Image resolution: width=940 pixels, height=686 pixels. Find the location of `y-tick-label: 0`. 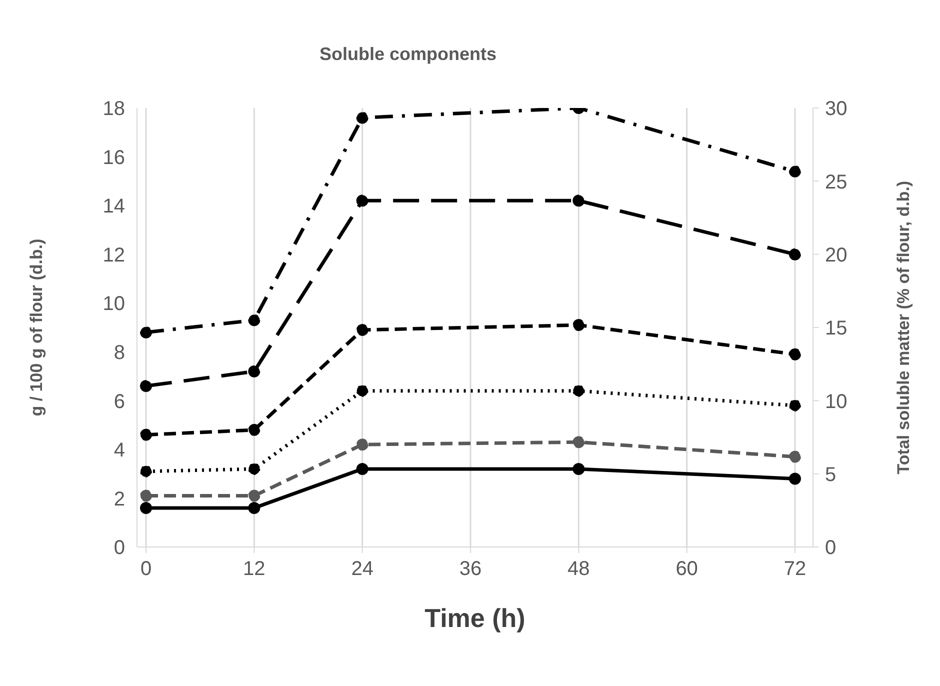

y-tick-label: 0 is located at coordinates (119, 548).